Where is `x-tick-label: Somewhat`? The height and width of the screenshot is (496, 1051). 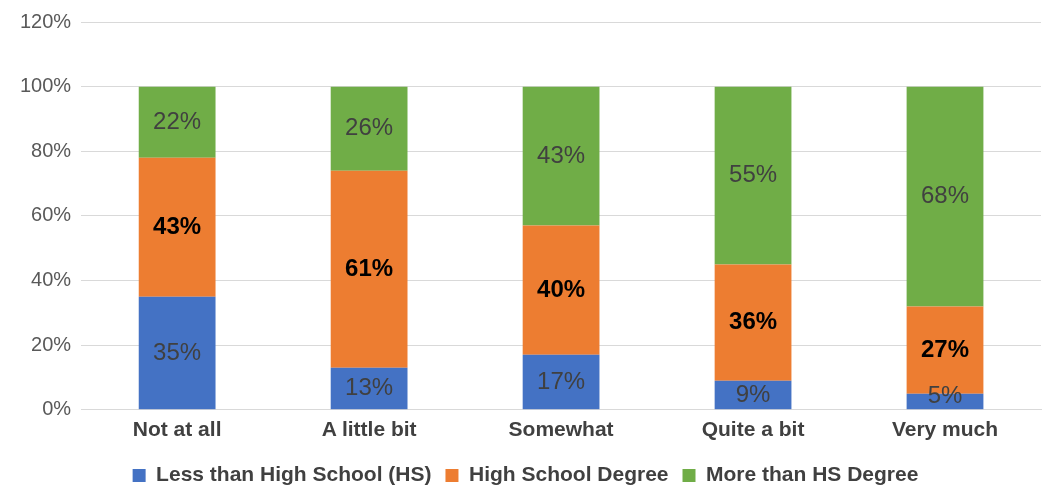 x-tick-label: Somewhat is located at coordinates (561, 429).